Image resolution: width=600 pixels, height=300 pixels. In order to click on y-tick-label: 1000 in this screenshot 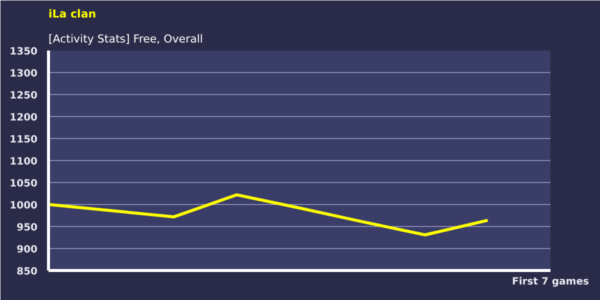, I will do `click(24, 206)`.